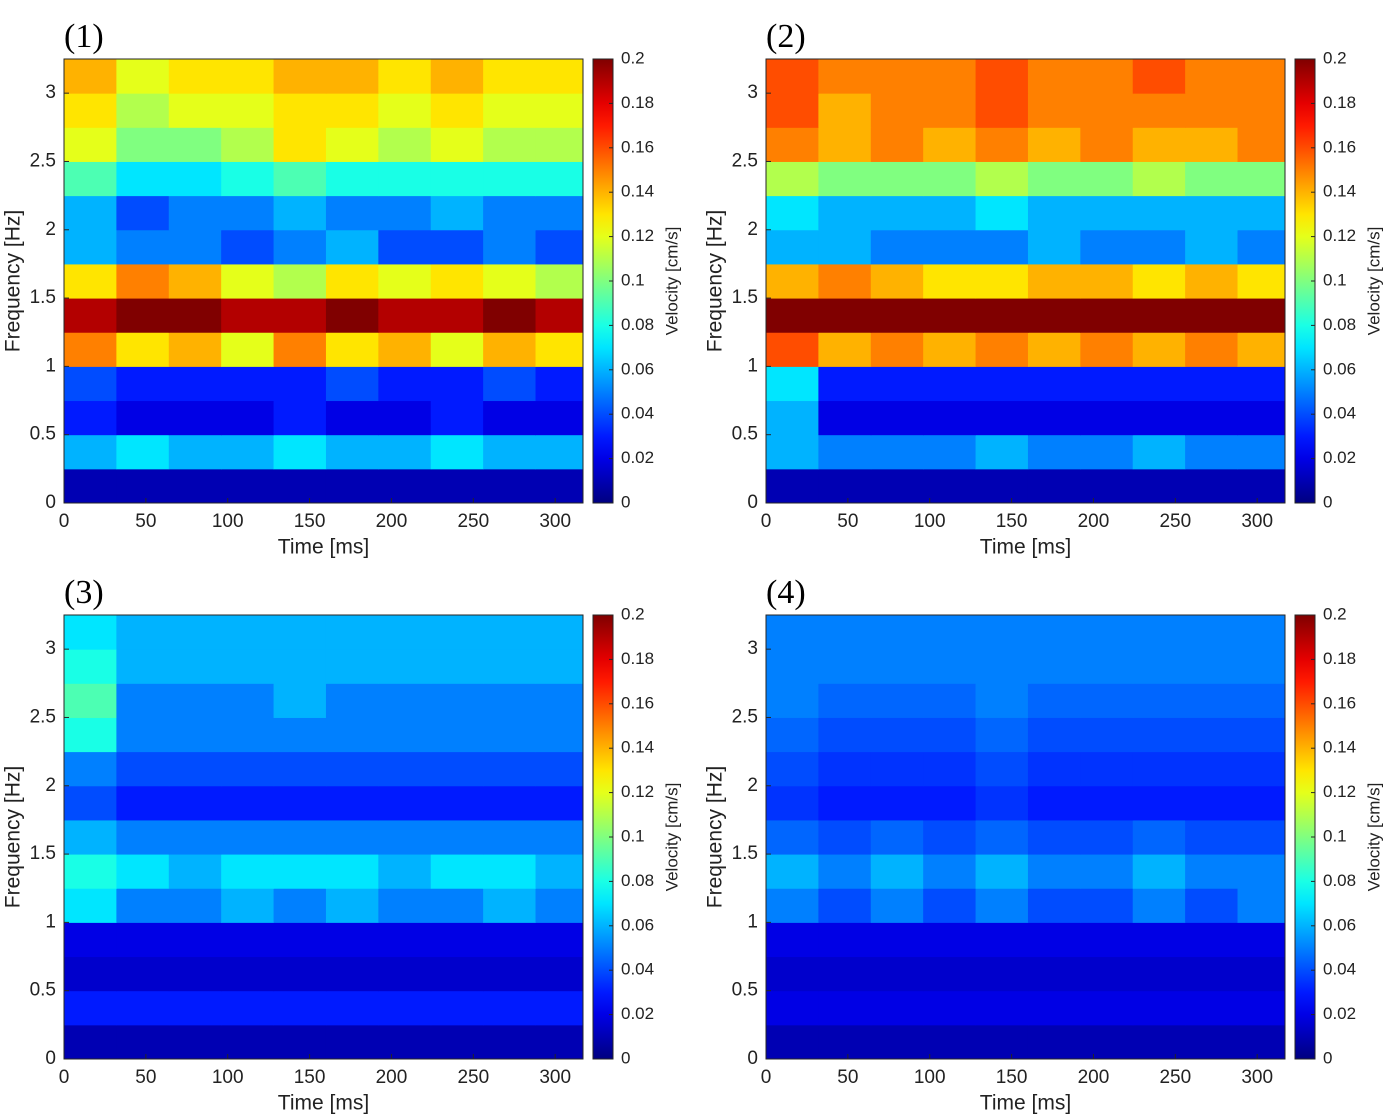 The height and width of the screenshot is (1120, 1387). I want to click on y-tick-label: 1.5, so click(43, 853).